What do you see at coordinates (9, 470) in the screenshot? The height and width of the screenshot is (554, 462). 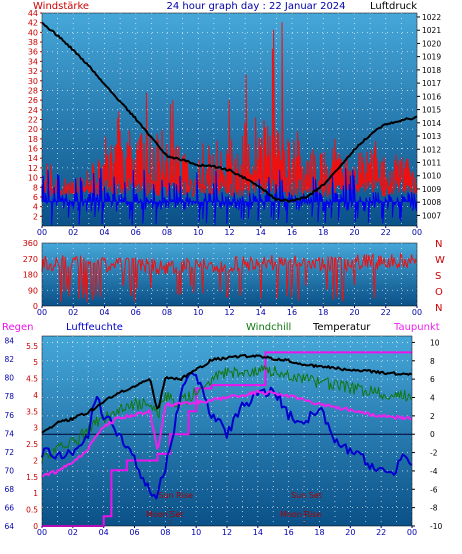 I see `humidity-axis-tick-label: 70` at bounding box center [9, 470].